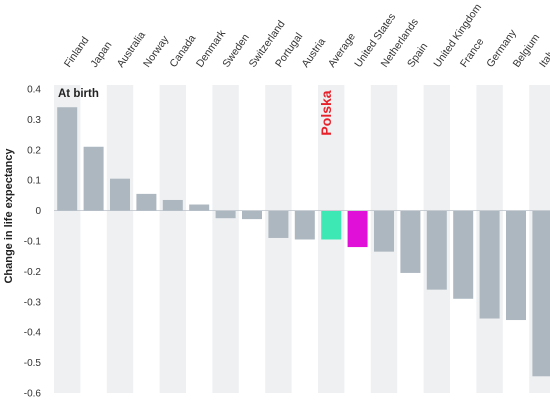 The height and width of the screenshot is (407, 550). I want to click on at-birth-annotation: At birth, so click(78, 94).